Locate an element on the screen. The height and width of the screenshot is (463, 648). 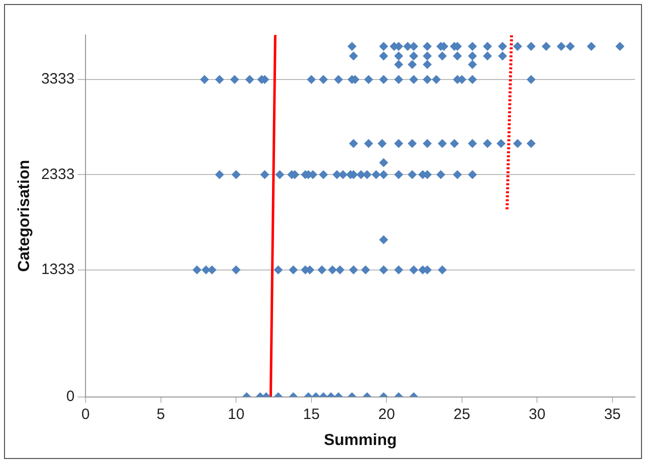
y-tick-label: 1333 is located at coordinates (58, 269).